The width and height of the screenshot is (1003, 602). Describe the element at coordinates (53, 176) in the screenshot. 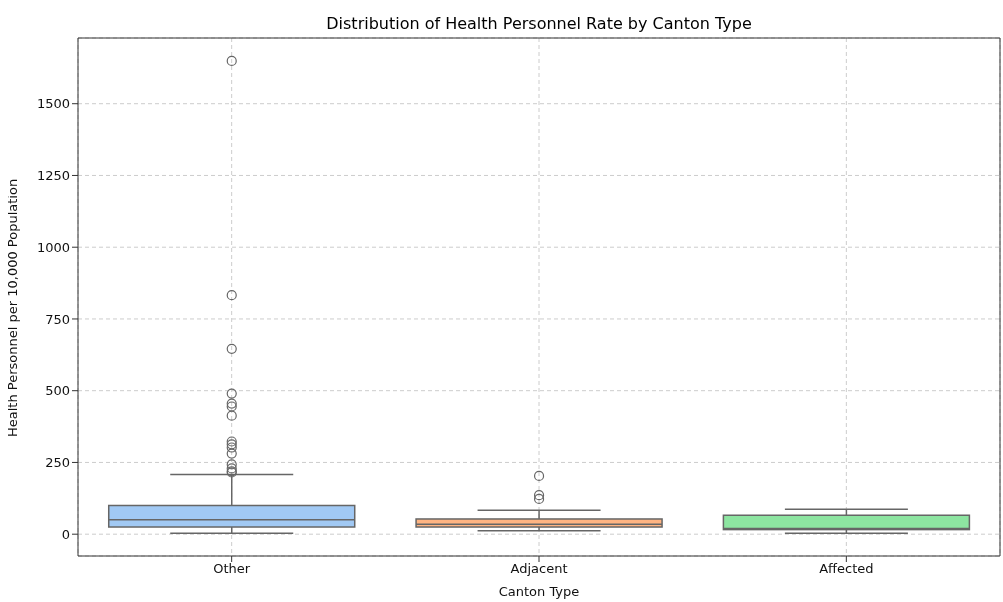

I see `y-tick-label: 1250` at that location.